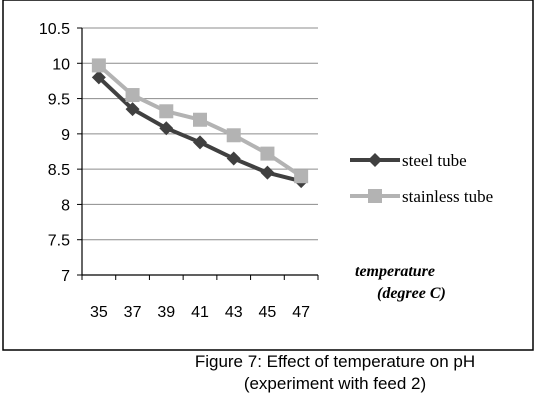 Image resolution: width=539 pixels, height=412 pixels. I want to click on x-tick-label: 45, so click(268, 312).